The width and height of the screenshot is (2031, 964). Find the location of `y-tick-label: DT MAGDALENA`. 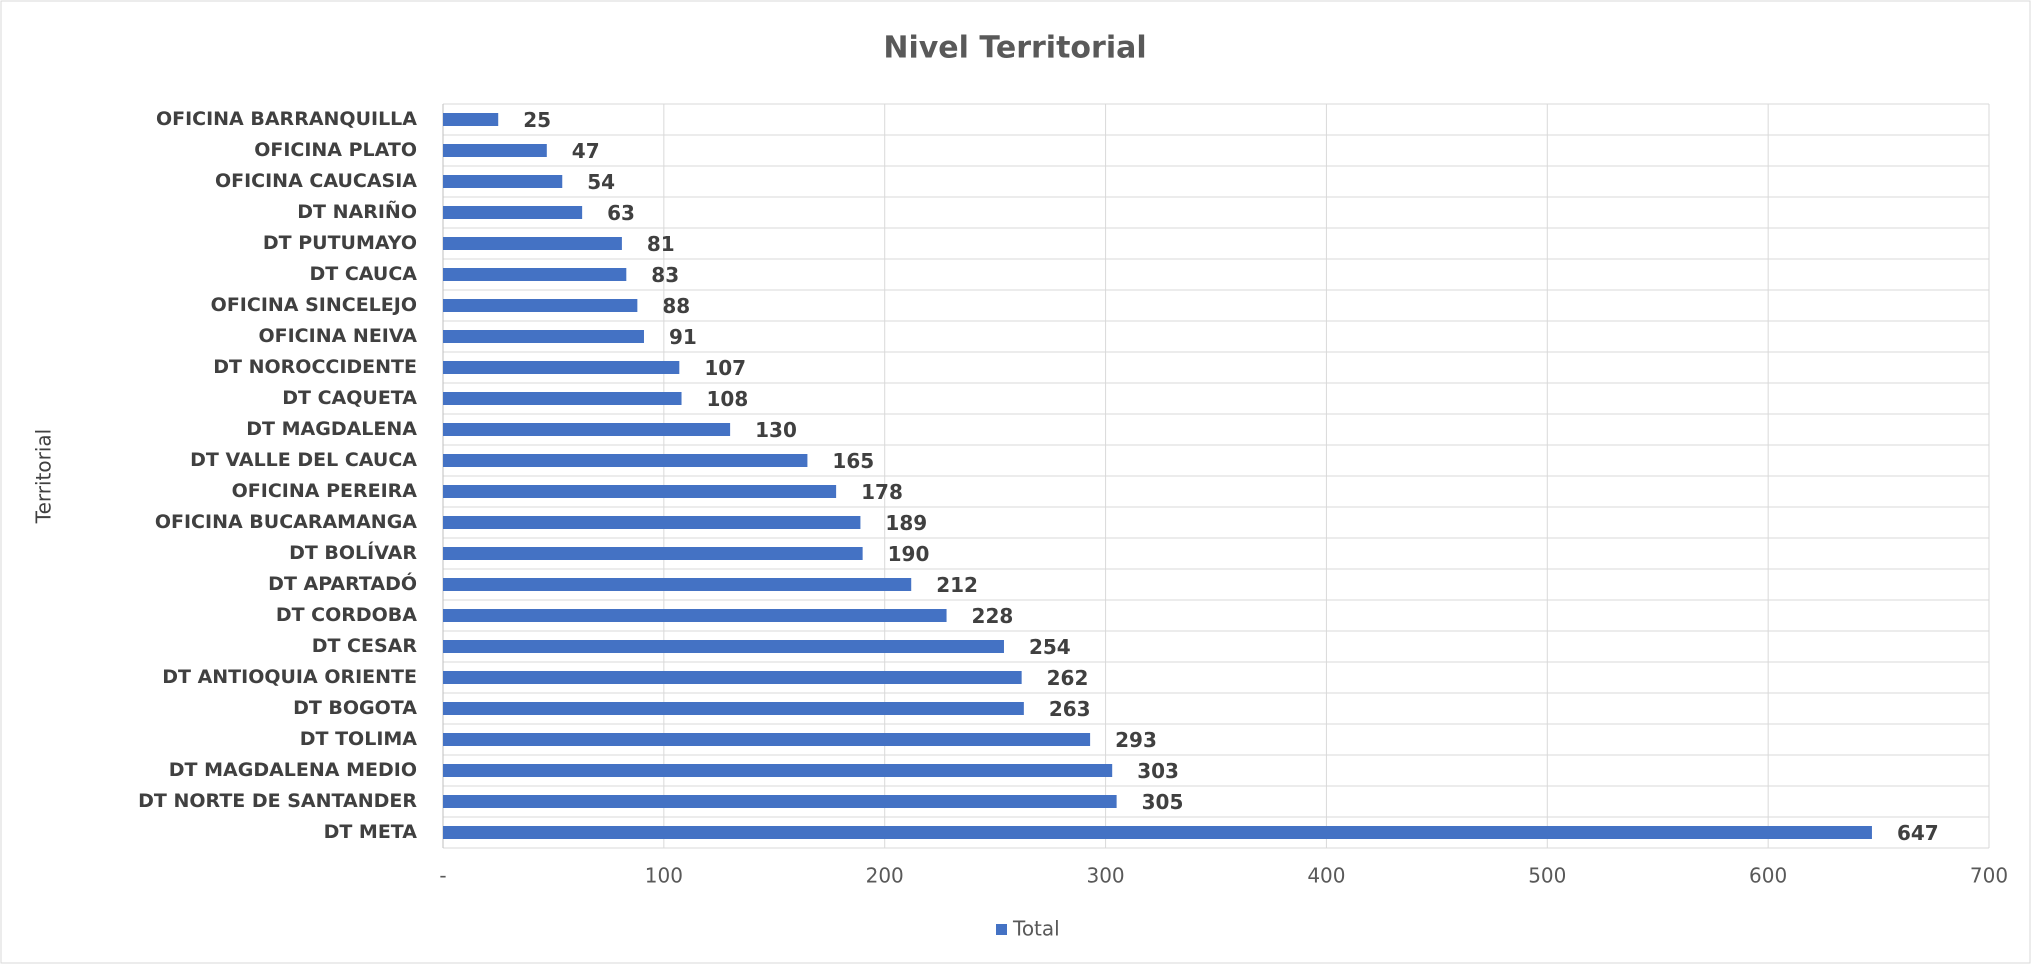

y-tick-label: DT MAGDALENA is located at coordinates (331, 429).